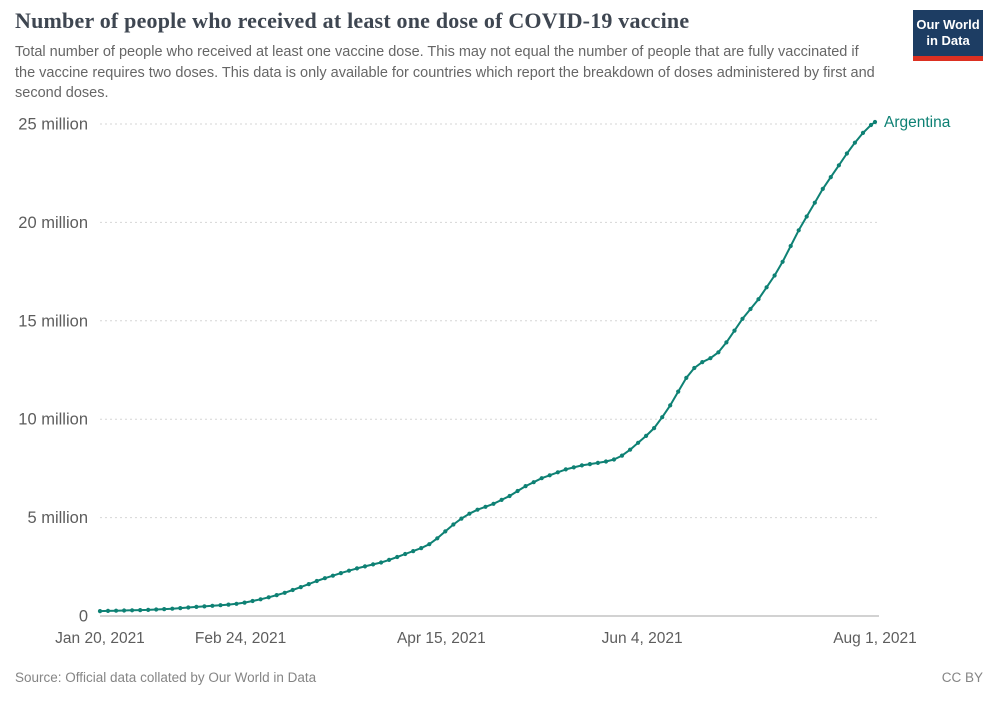 Image resolution: width=1000 pixels, height=705 pixels. Describe the element at coordinates (948, 35) in the screenshot. I see `owid-logo: Our World in Data` at that location.